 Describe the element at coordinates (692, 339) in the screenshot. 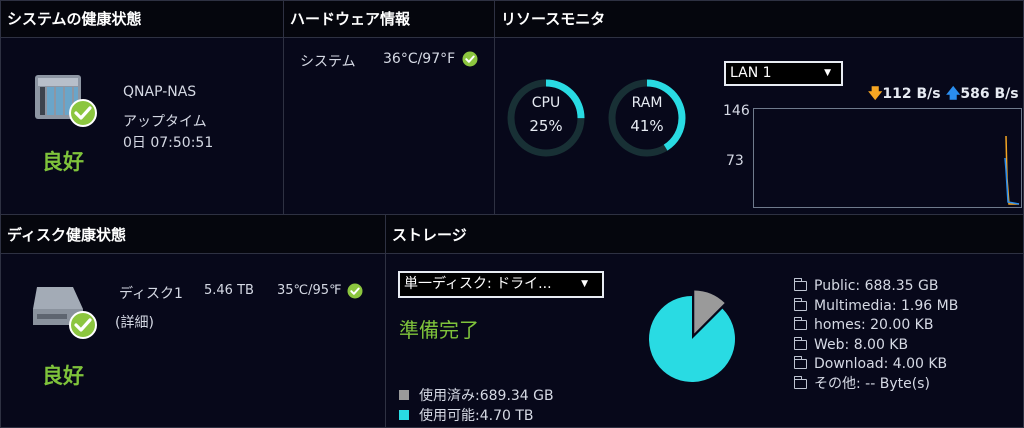

I see `pie-slice-free` at that location.